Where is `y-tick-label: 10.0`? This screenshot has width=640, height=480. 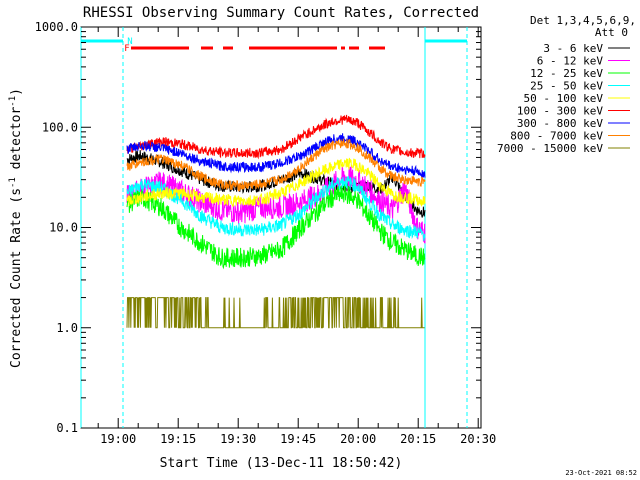 y-tick-label: 10.0 is located at coordinates (63, 228).